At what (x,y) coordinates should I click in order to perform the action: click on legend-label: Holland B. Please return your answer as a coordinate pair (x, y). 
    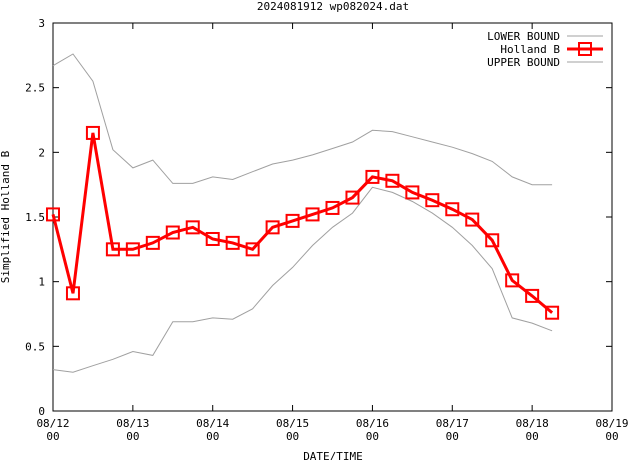
    Looking at the image, I should click on (530, 49).